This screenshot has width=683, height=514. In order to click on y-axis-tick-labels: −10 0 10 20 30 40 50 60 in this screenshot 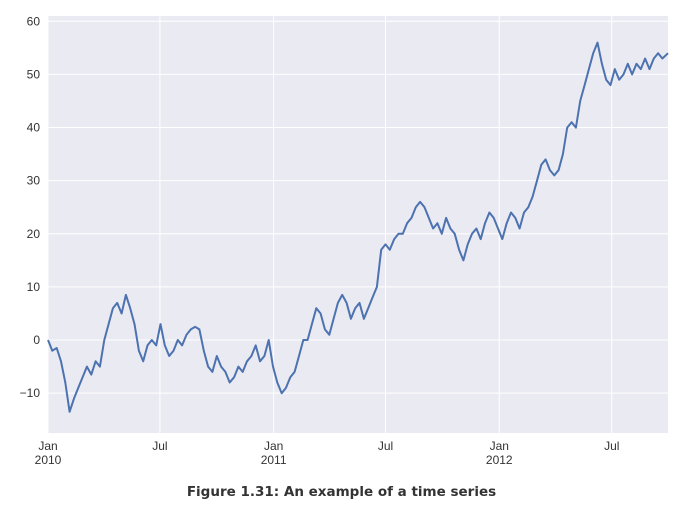, I will do `click(30, 207)`.